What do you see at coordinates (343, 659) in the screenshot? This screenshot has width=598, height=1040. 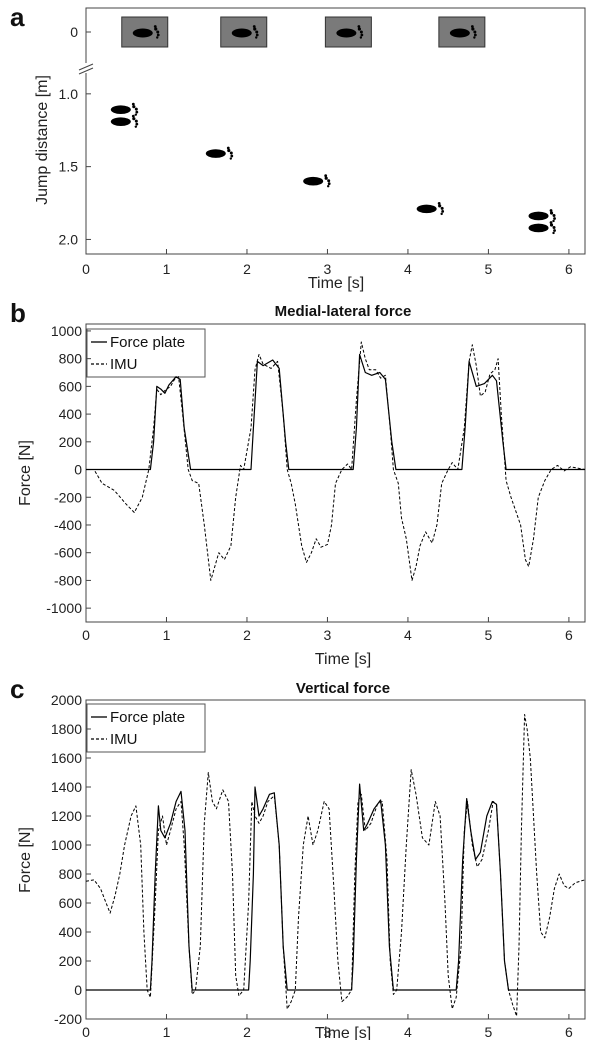 I see `chart-b-xlabel: Time [s]` at bounding box center [343, 659].